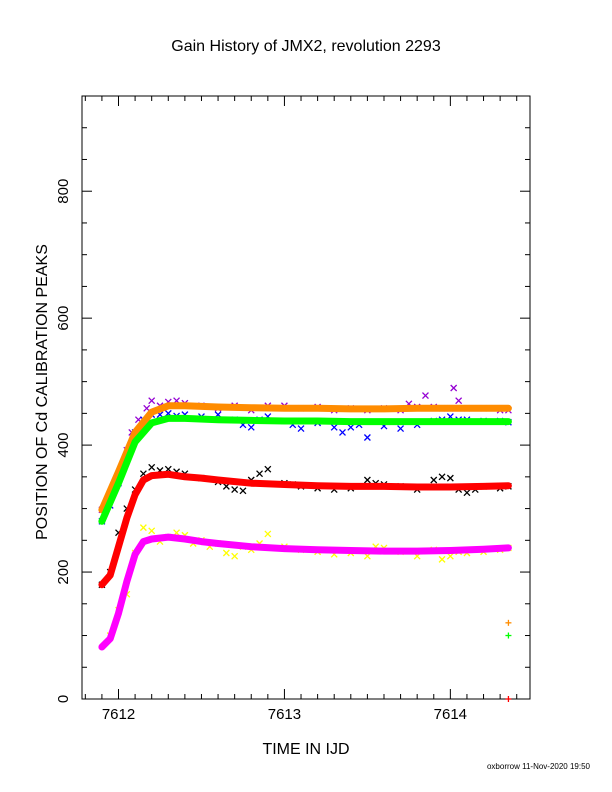 This screenshot has width=612, height=792. I want to click on series-5-fit, so click(305, 469).